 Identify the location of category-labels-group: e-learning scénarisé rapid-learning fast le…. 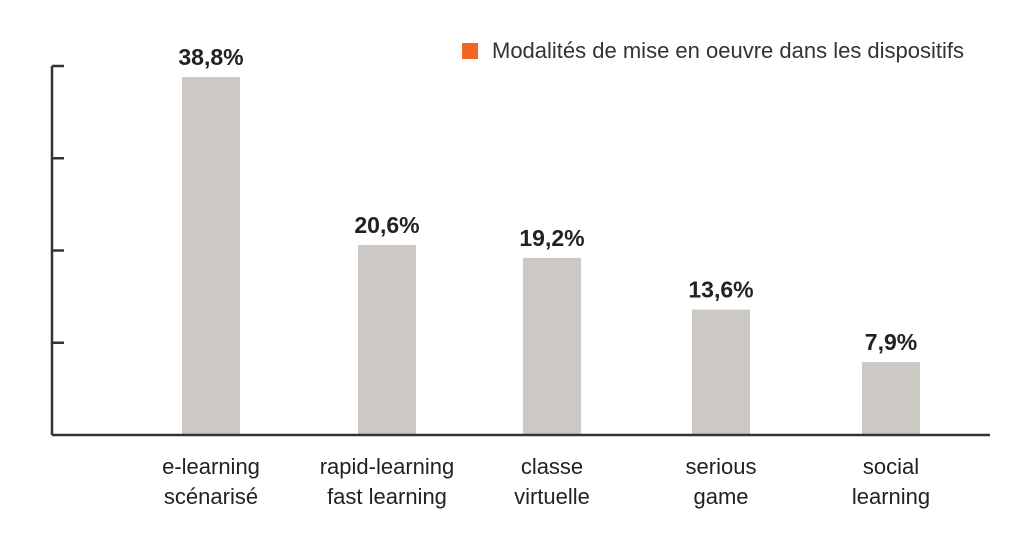
(546, 481).